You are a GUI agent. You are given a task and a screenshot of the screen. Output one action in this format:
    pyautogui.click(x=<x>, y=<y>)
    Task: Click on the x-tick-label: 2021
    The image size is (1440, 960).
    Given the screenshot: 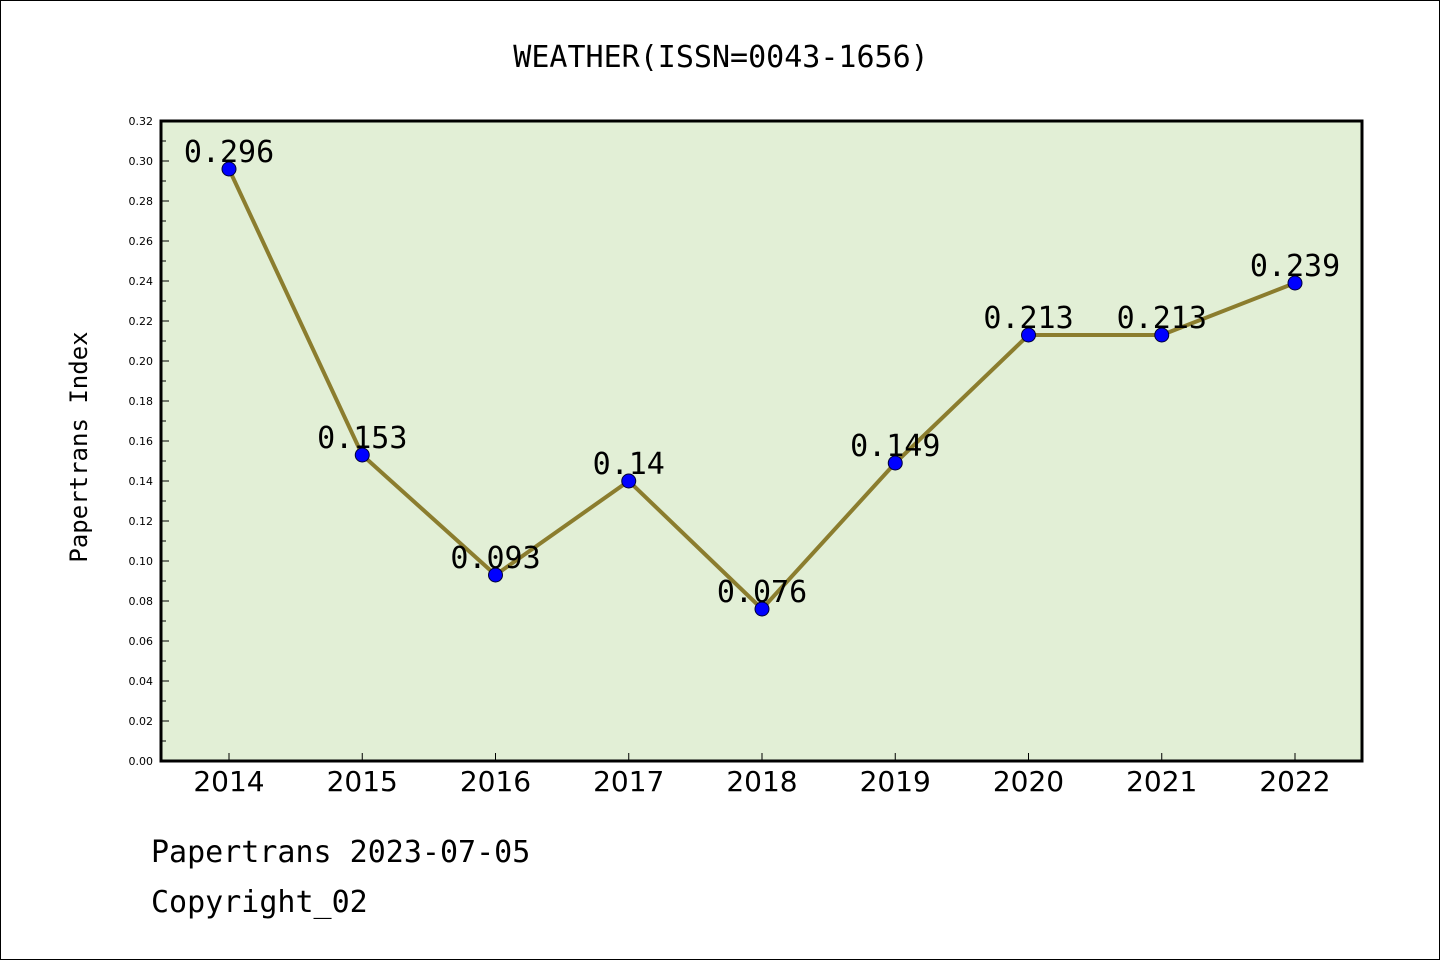 What is the action you would take?
    pyautogui.click(x=1161, y=781)
    